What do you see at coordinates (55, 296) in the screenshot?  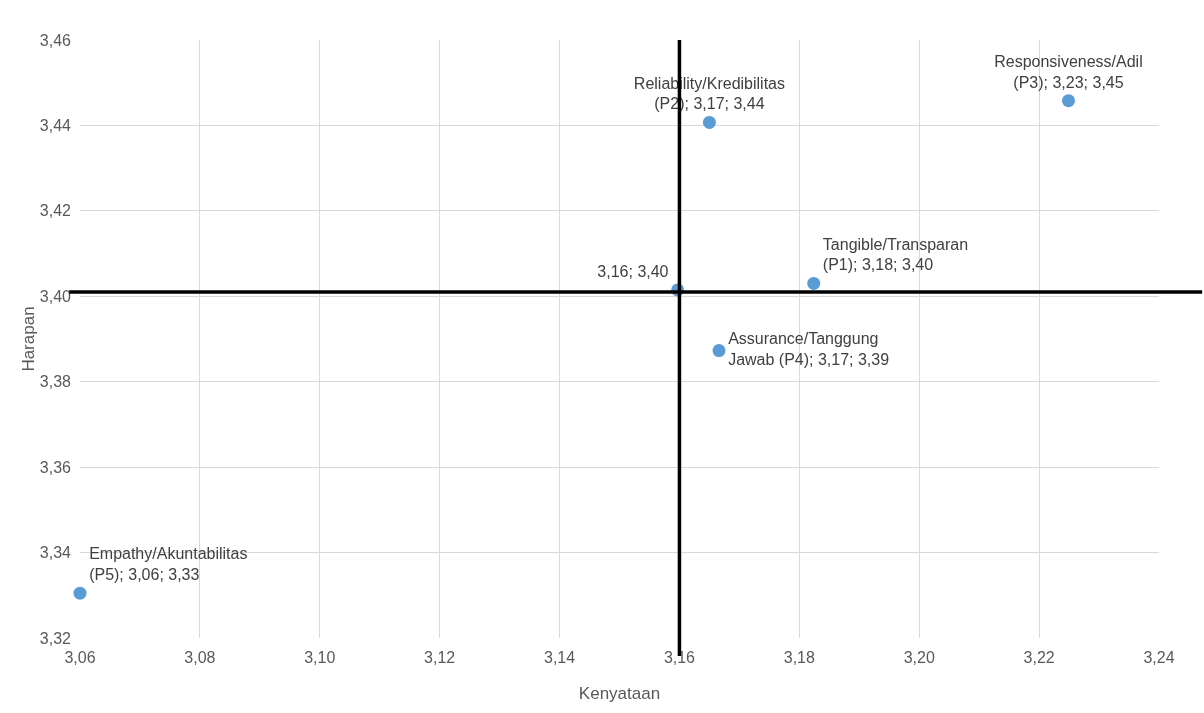 I see `y-tick-label: 3,40` at bounding box center [55, 296].